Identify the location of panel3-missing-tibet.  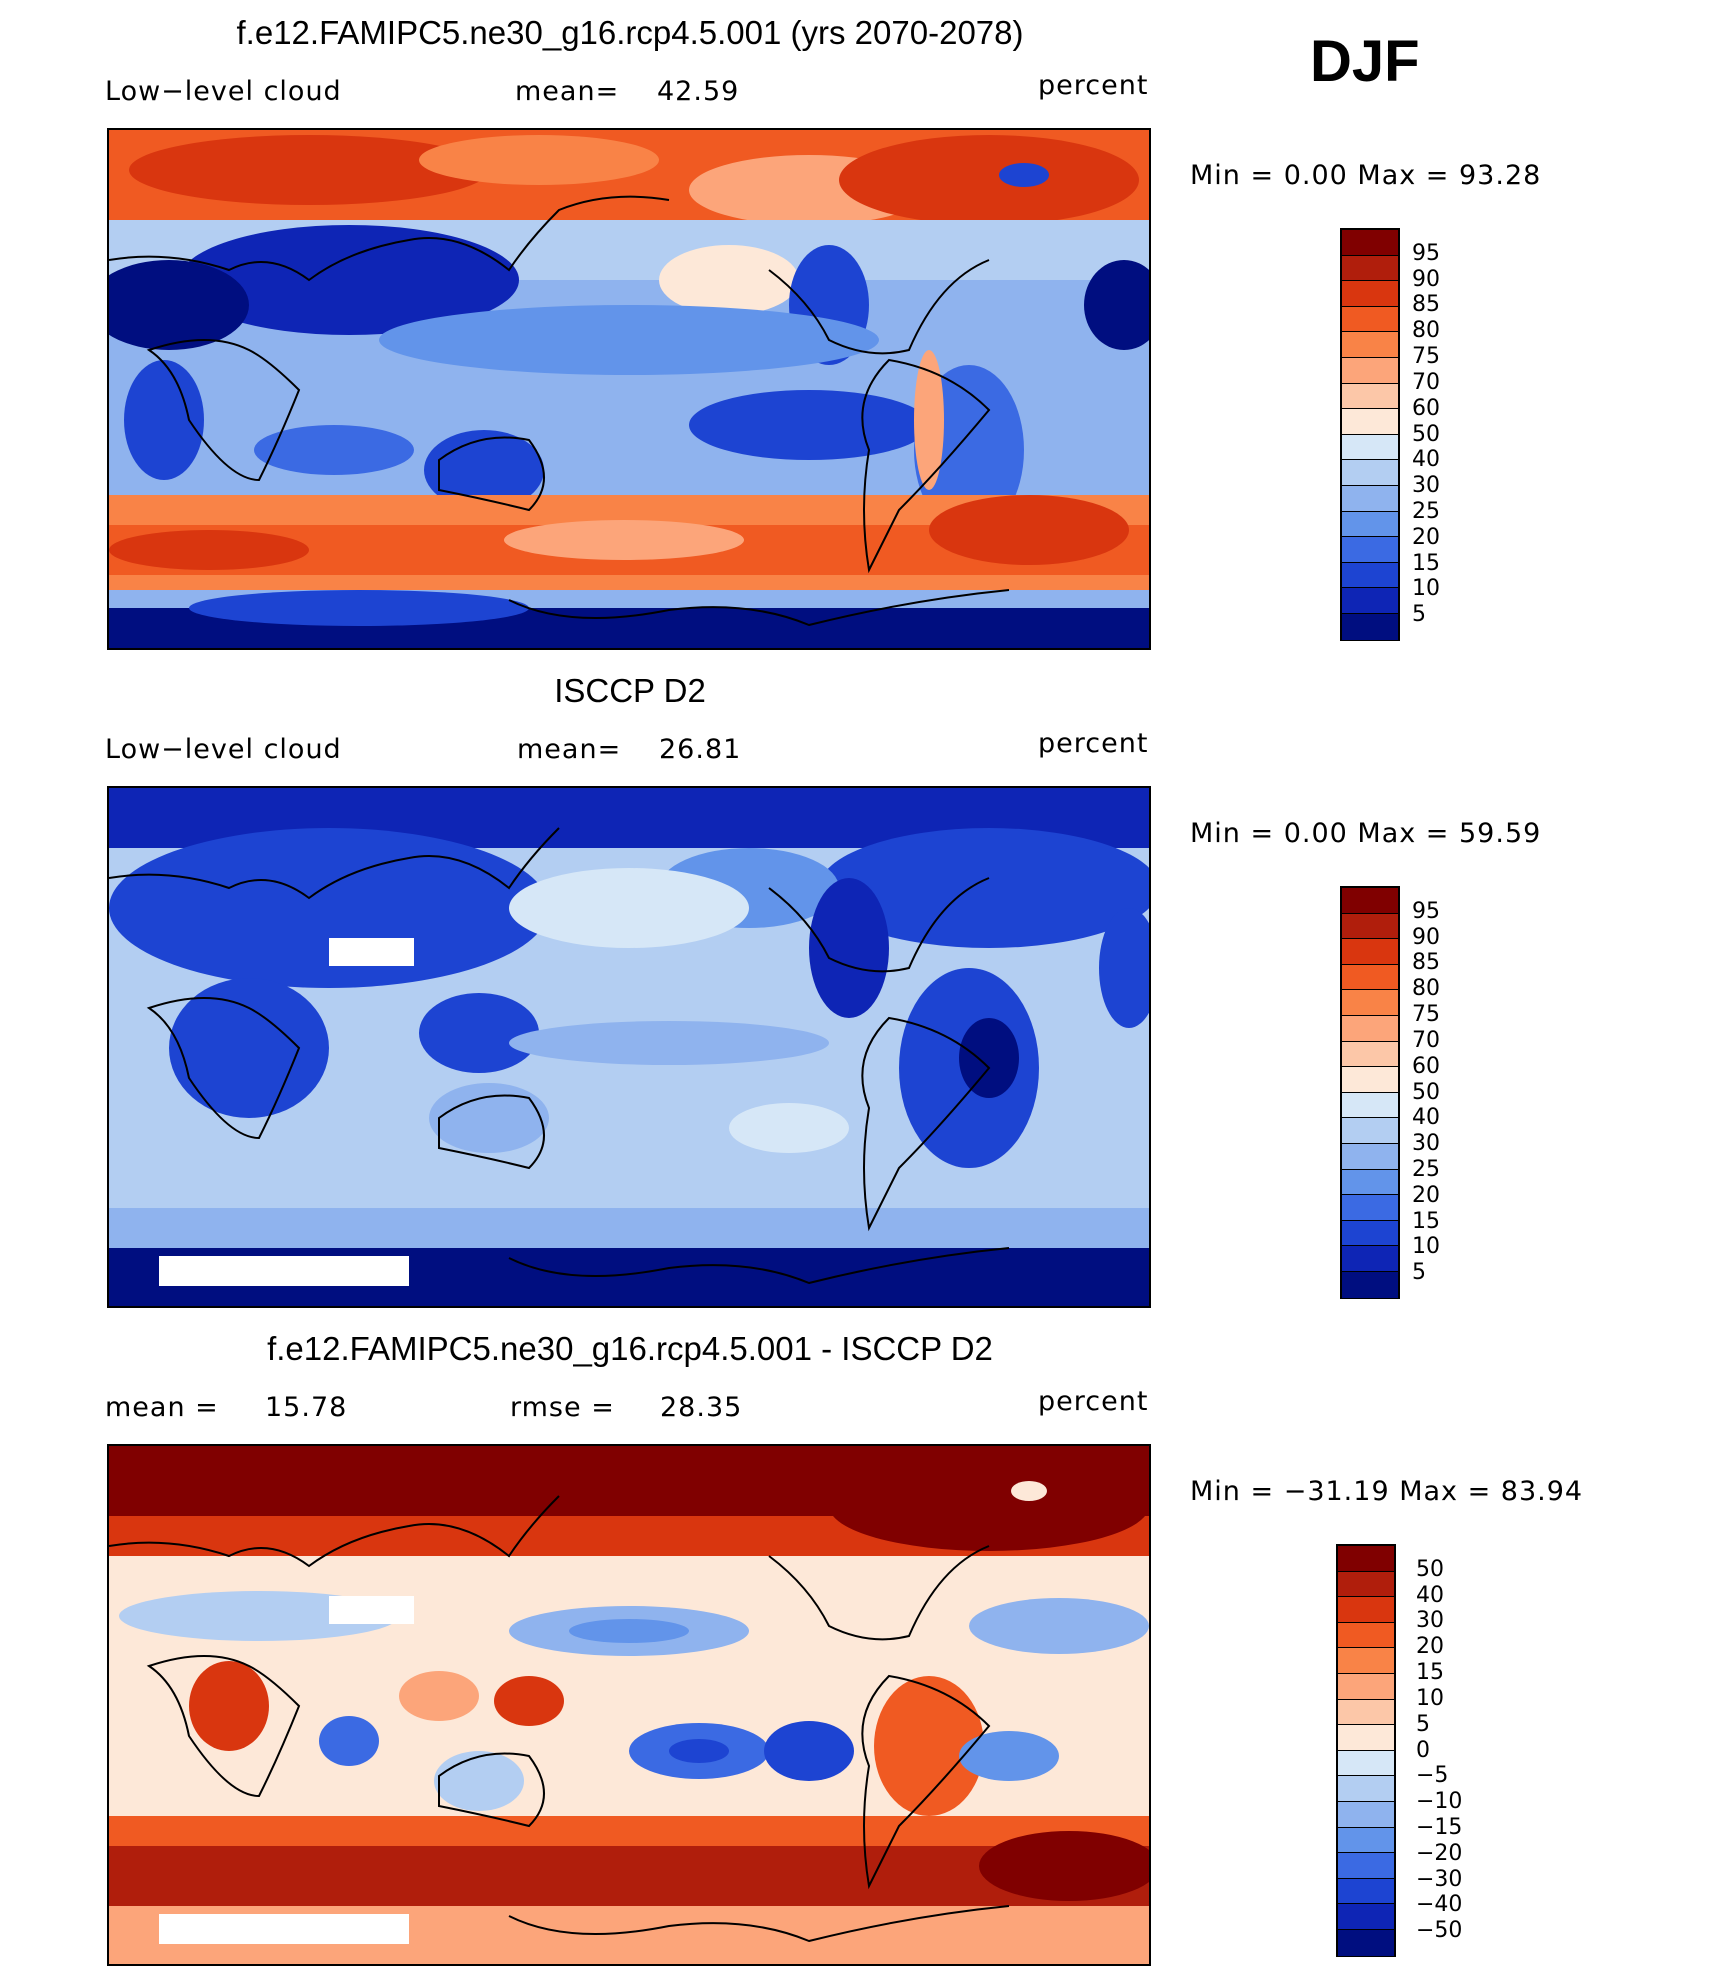
(371, 1610).